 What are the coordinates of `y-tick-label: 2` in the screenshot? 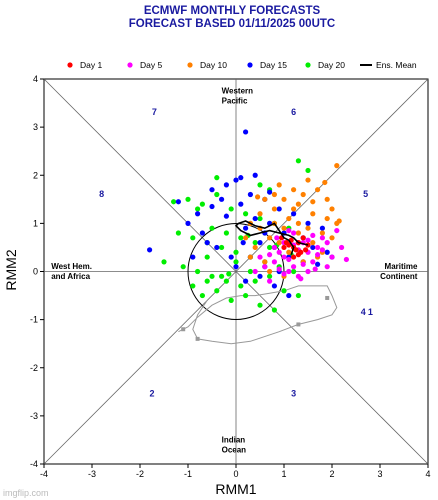 It's located at (35, 175).